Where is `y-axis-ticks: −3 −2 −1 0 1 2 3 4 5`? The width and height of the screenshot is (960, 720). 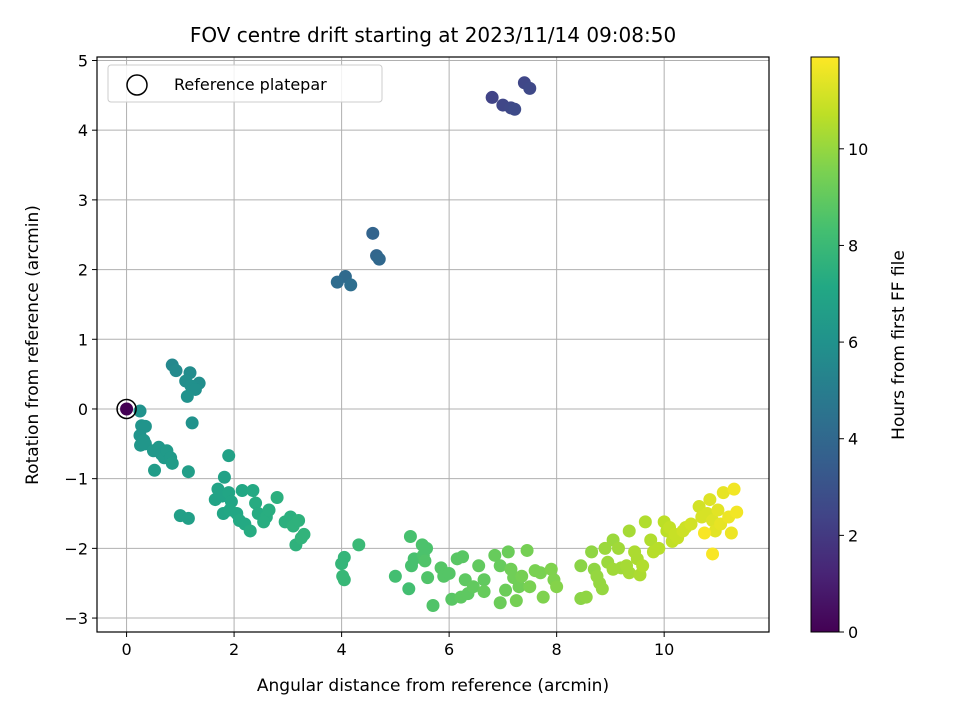 y-axis-ticks: −3 −2 −1 0 1 2 3 4 5 is located at coordinates (80, 339).